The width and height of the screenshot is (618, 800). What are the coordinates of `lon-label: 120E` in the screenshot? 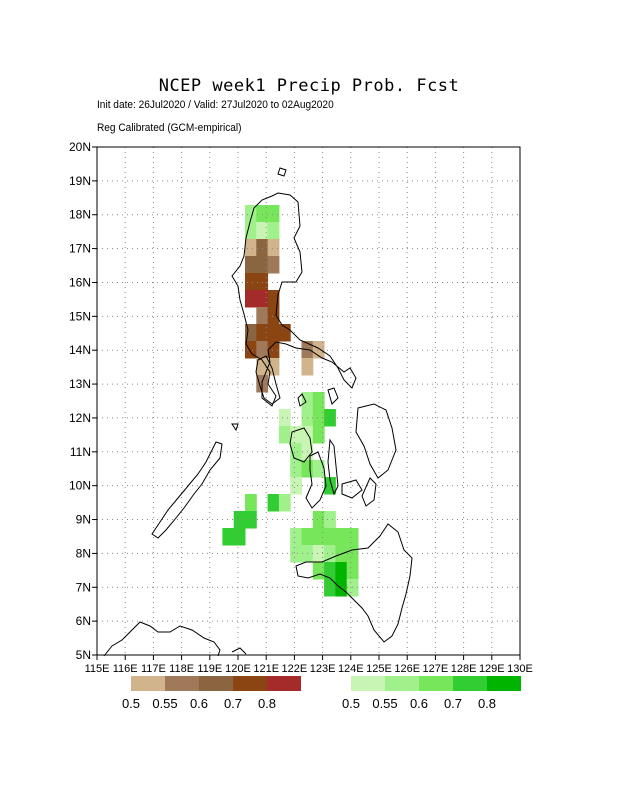 It's located at (238, 669).